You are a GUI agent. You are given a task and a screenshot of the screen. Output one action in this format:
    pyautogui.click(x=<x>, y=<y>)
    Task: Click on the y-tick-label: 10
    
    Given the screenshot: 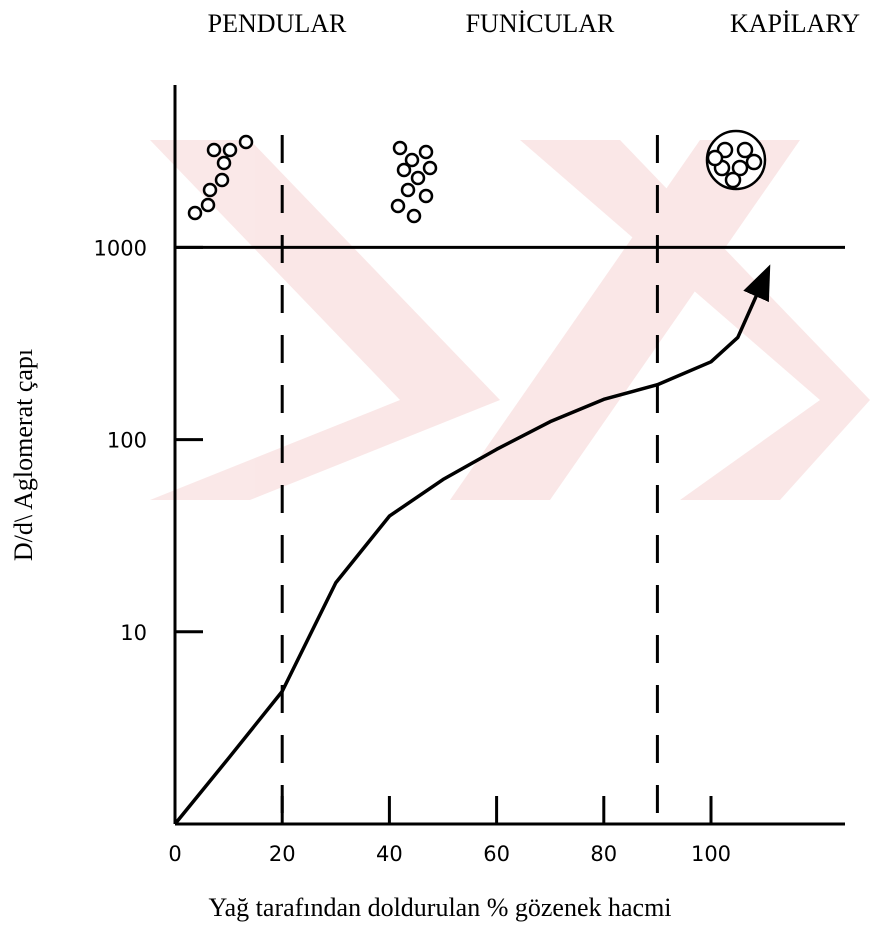 What is the action you would take?
    pyautogui.click(x=133, y=633)
    